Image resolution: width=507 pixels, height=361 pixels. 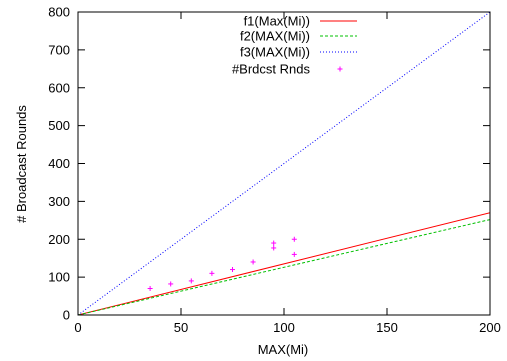 I want to click on y-tick-label: 600, so click(x=59, y=87).